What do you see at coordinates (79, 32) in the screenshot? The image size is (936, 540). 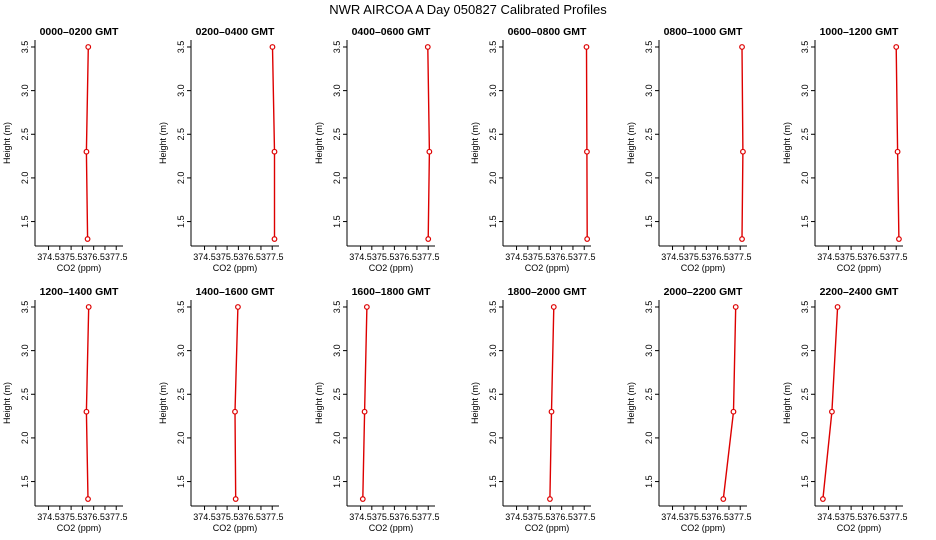 I see `panel-title: 0000–0200 GMT` at bounding box center [79, 32].